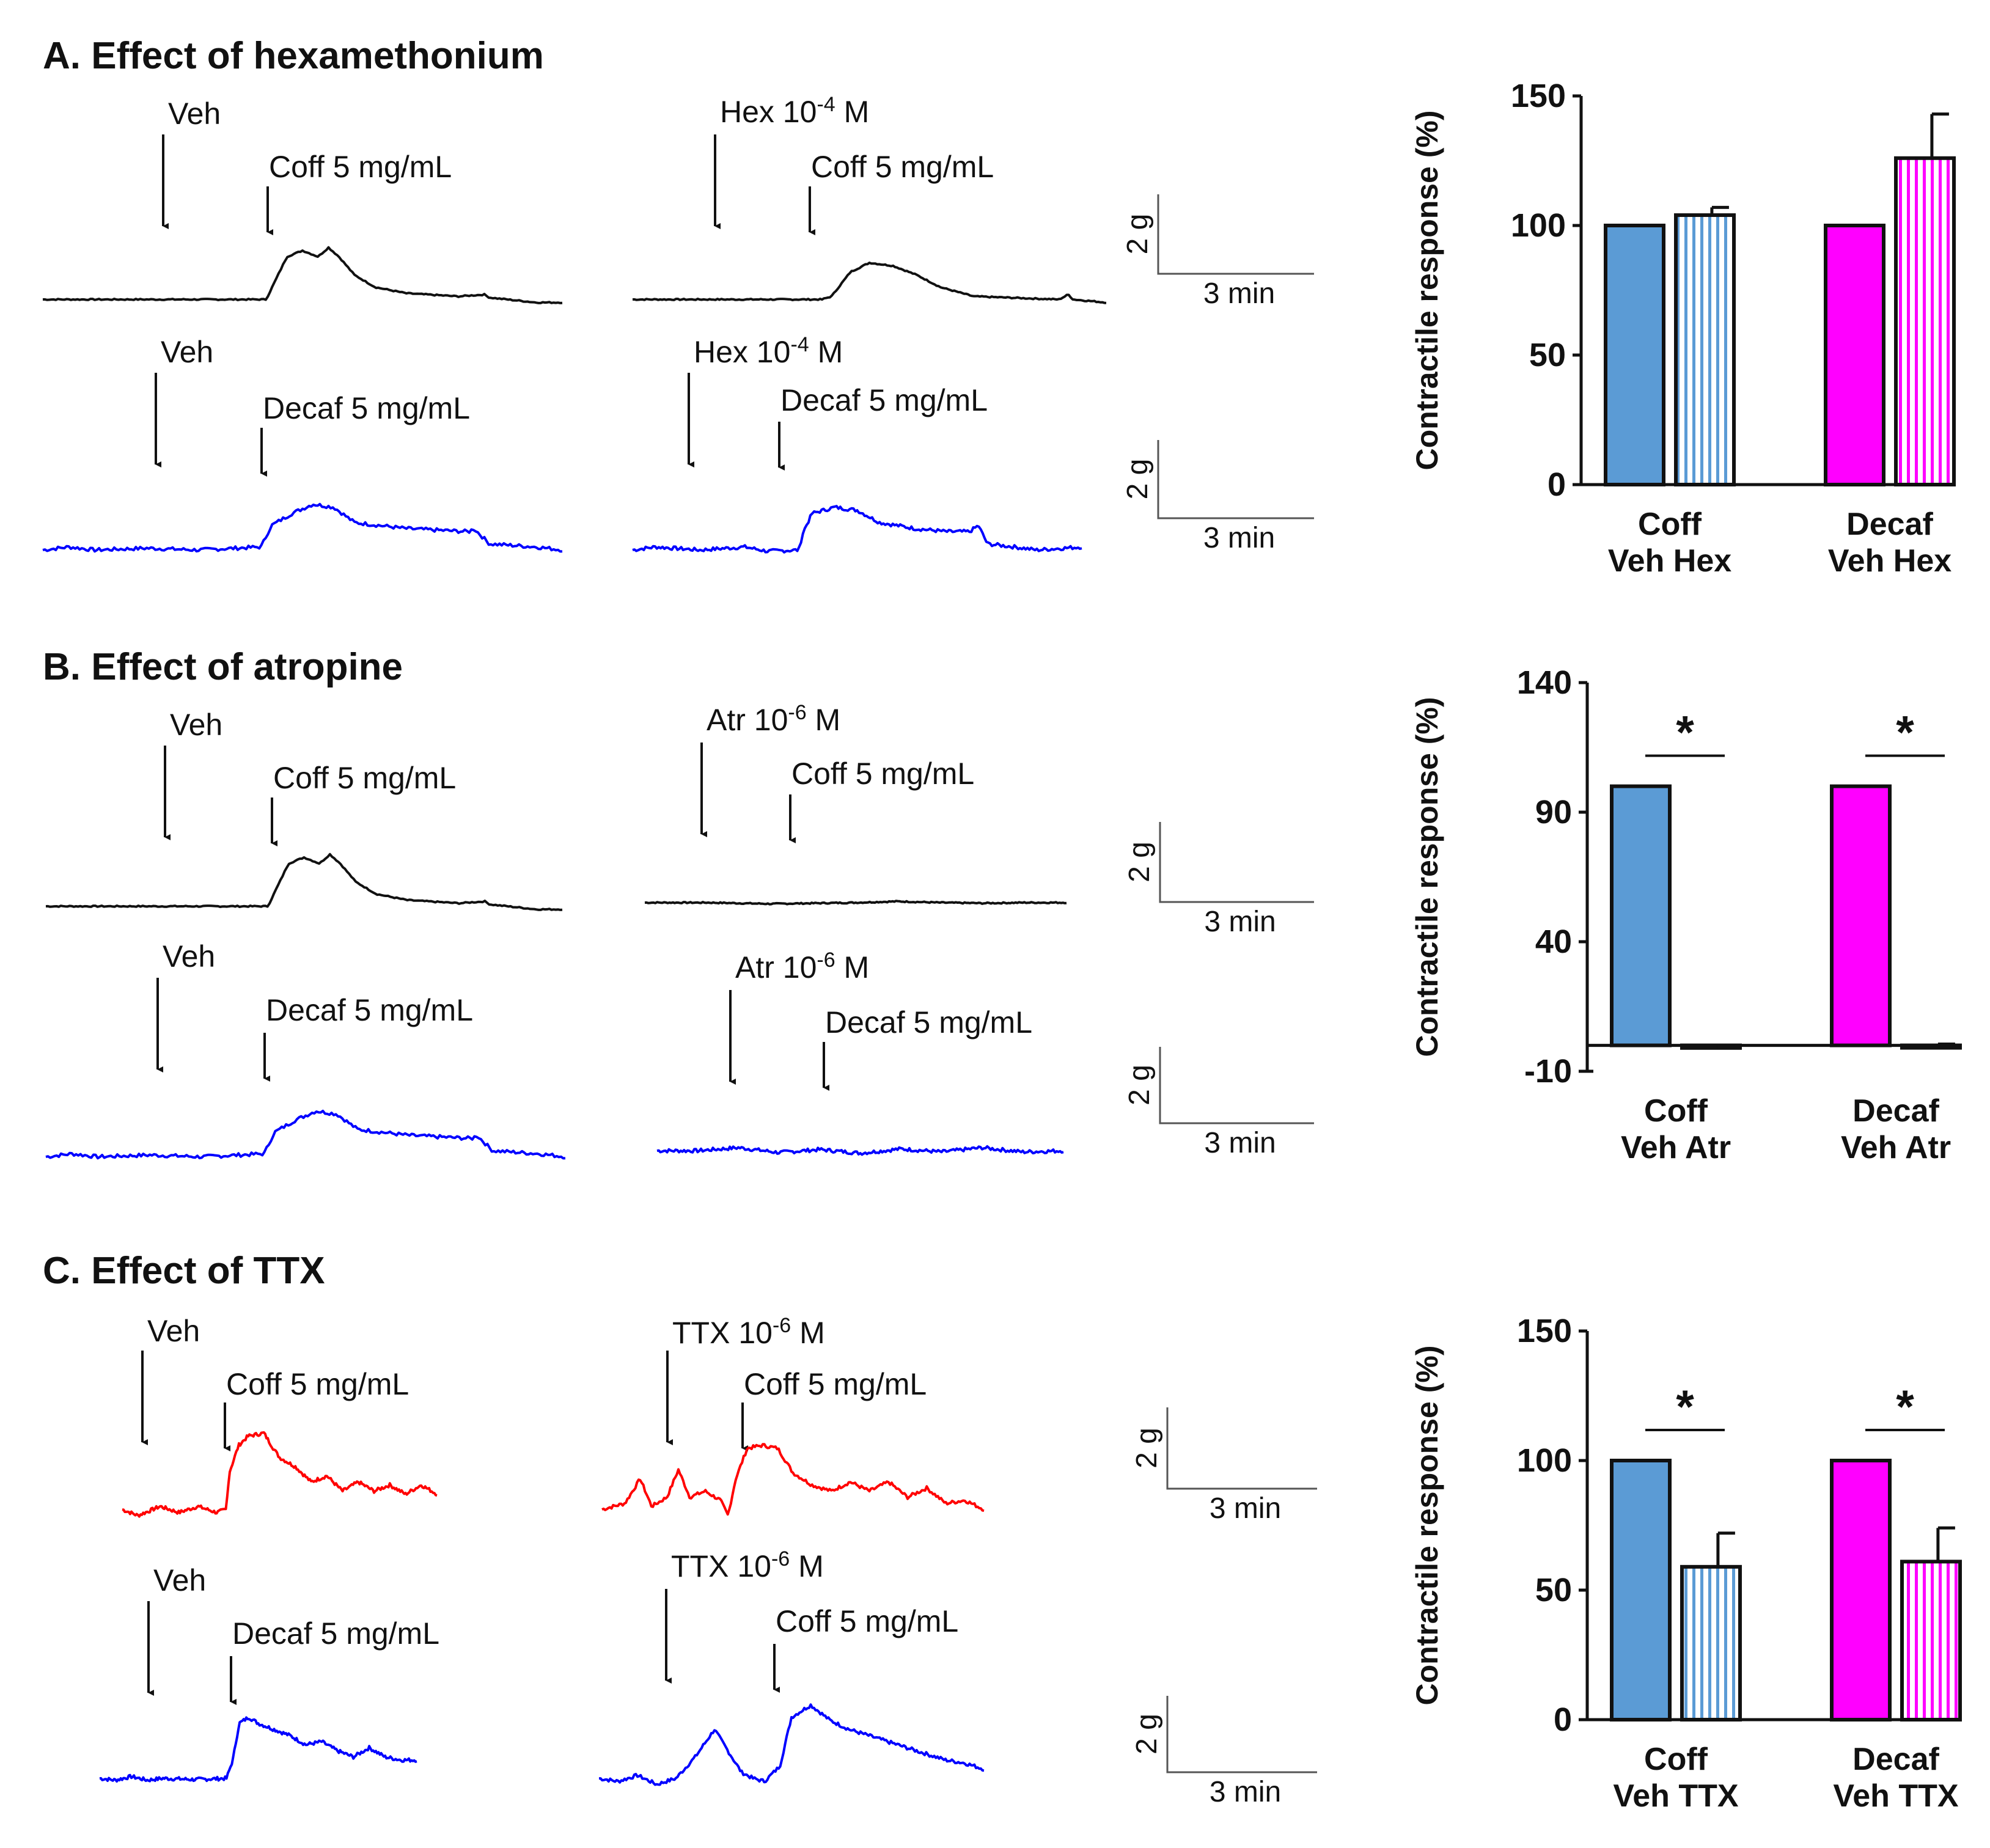 The height and width of the screenshot is (1848, 1990). Describe the element at coordinates (1544, 683) in the screenshot. I see `y-tick-label: 140` at that location.